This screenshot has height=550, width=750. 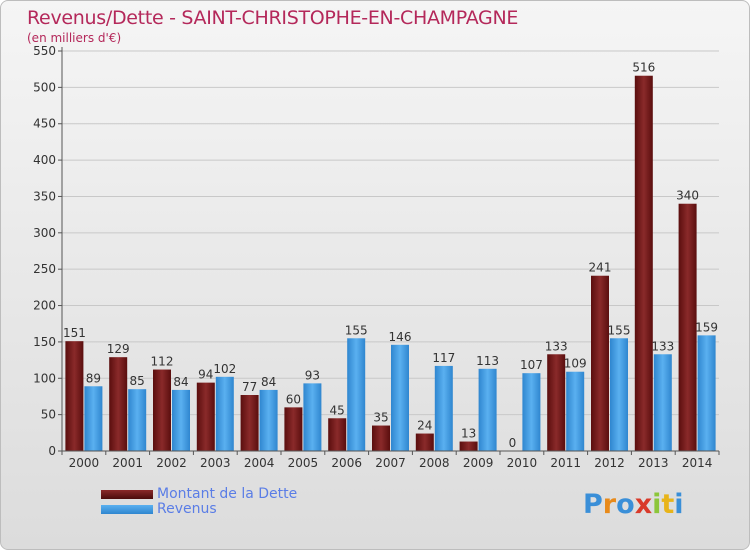 What do you see at coordinates (531, 365) in the screenshot?
I see `value-label-revenus: 107` at bounding box center [531, 365].